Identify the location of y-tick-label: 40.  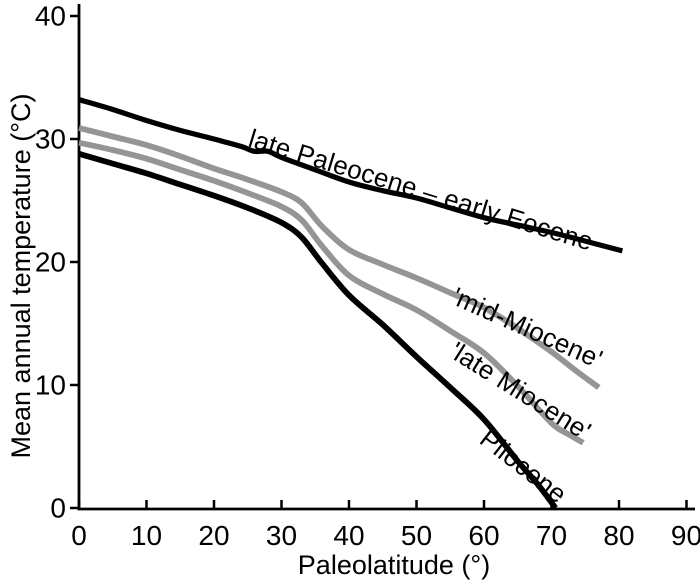
(50, 16).